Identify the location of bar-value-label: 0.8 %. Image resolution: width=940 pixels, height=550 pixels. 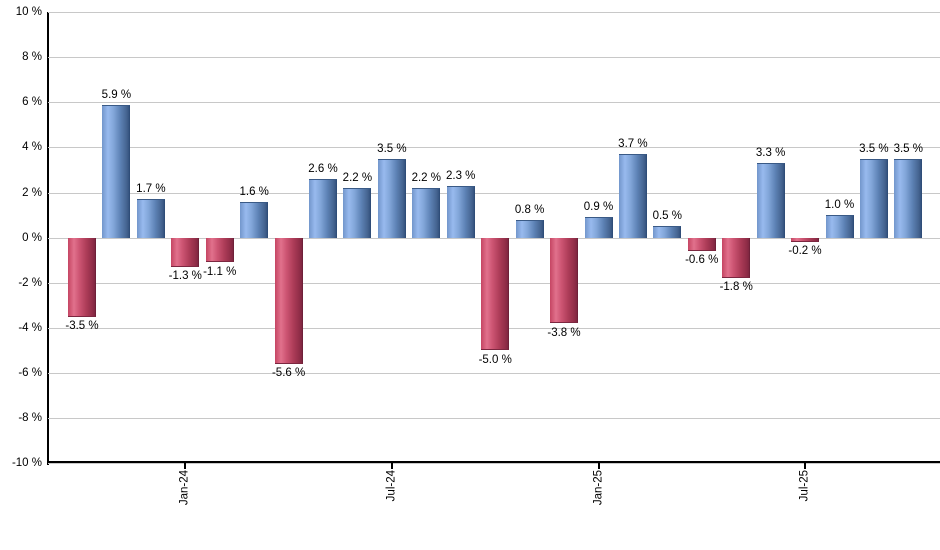
(529, 209).